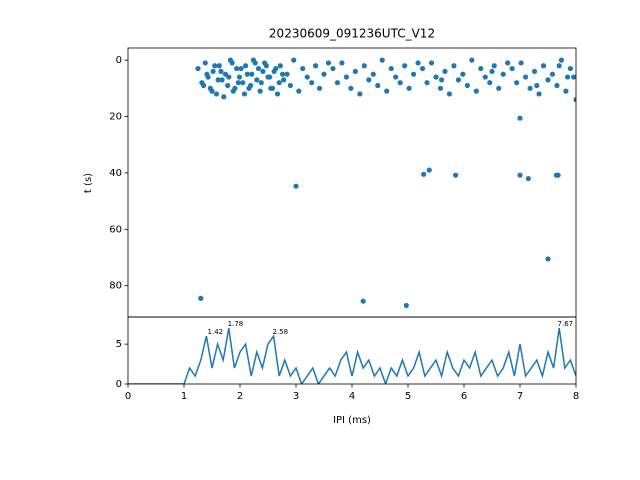 This screenshot has height=480, width=640. I want to click on annotation: 1.78, so click(236, 324).